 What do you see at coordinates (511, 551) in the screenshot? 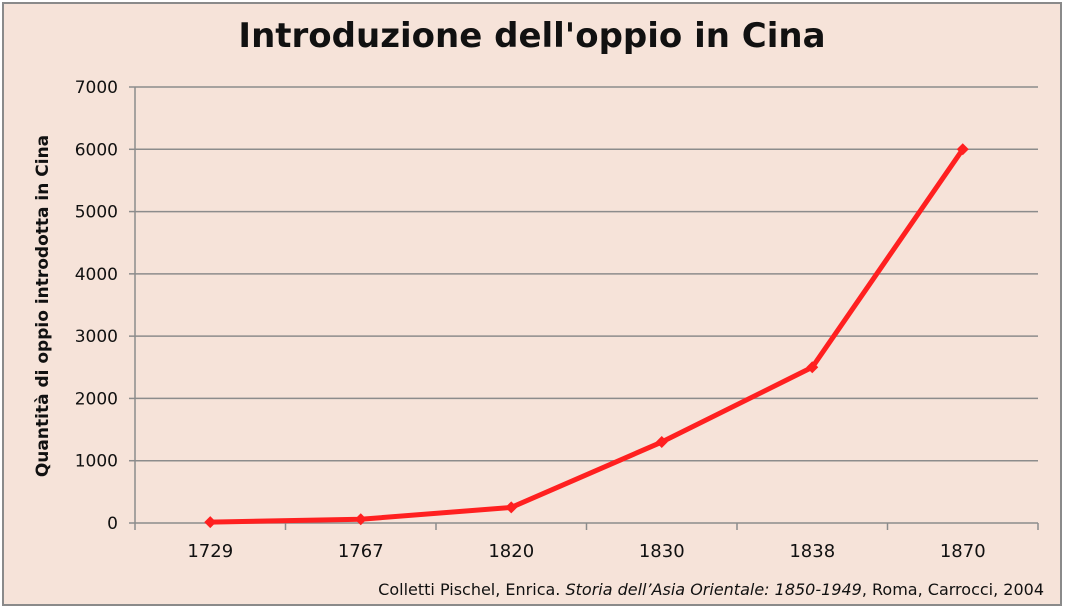
I see `x-tick-label: 1820` at bounding box center [511, 551].